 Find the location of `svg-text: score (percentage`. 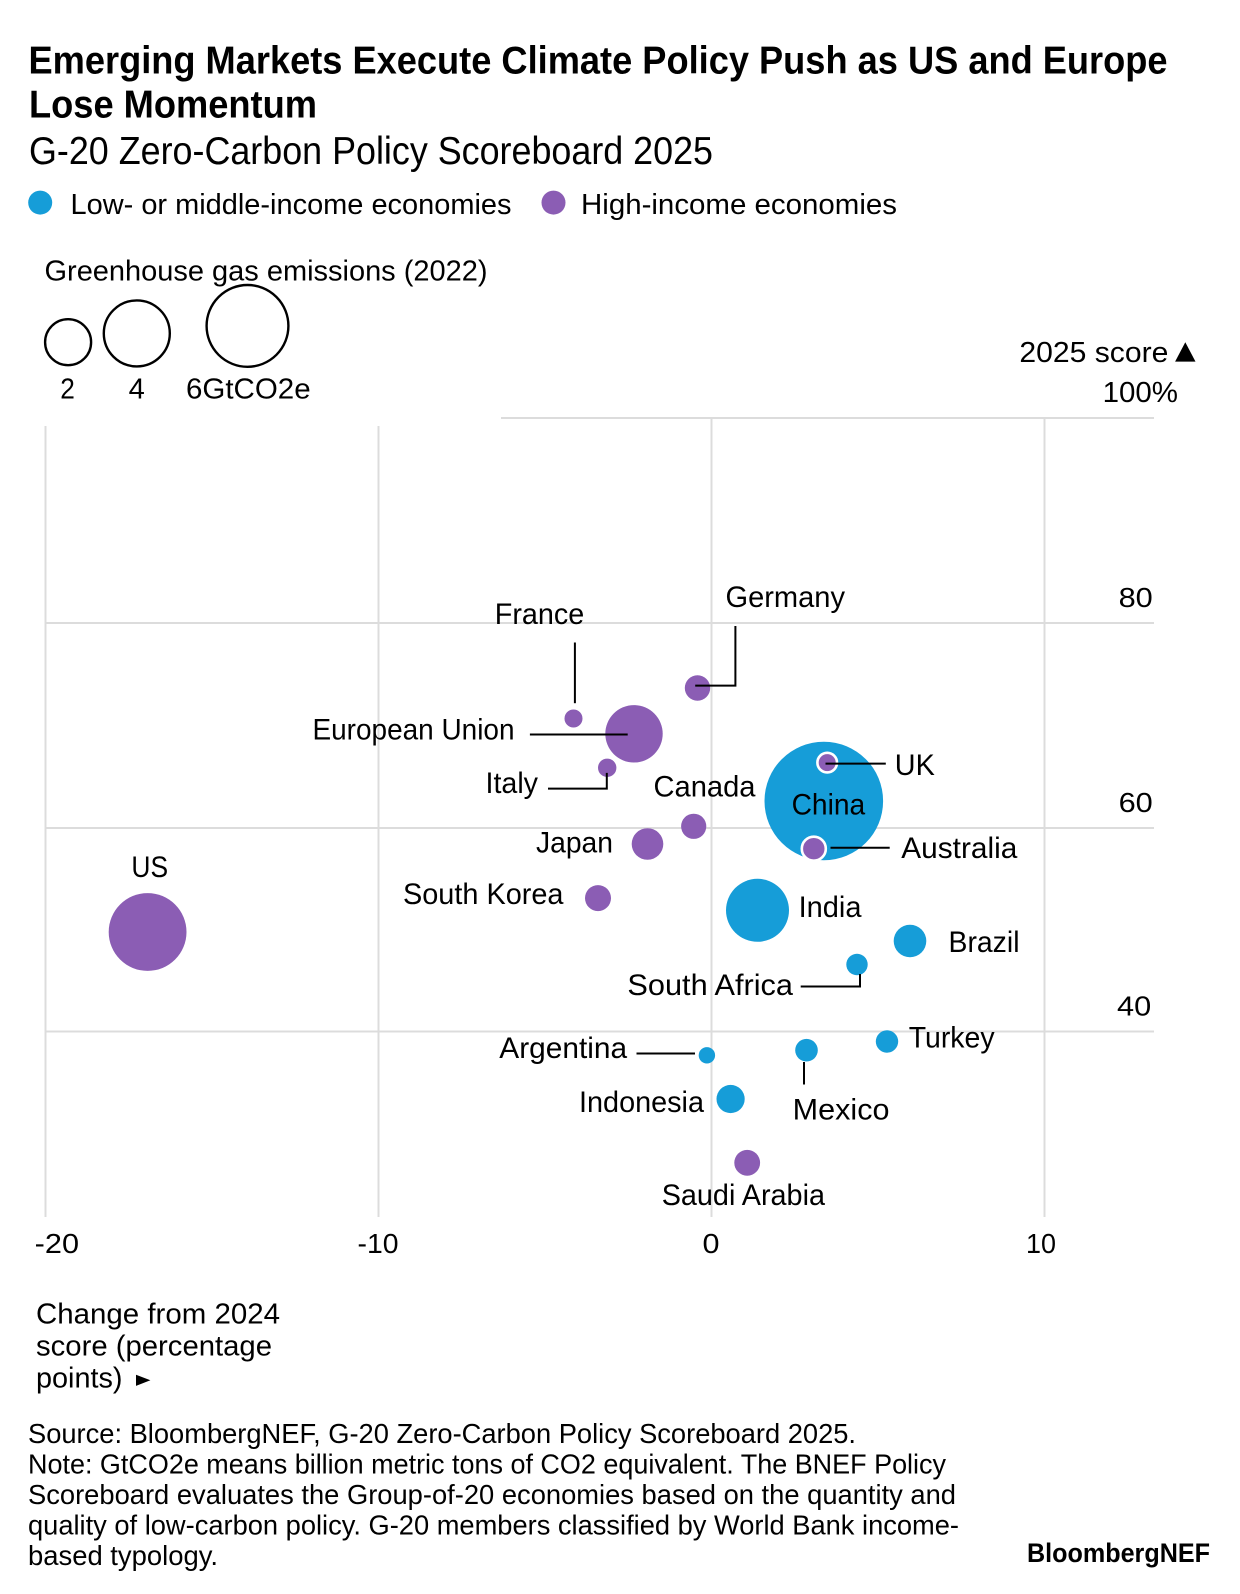

svg-text: score (percentage is located at coordinates (154, 1347).